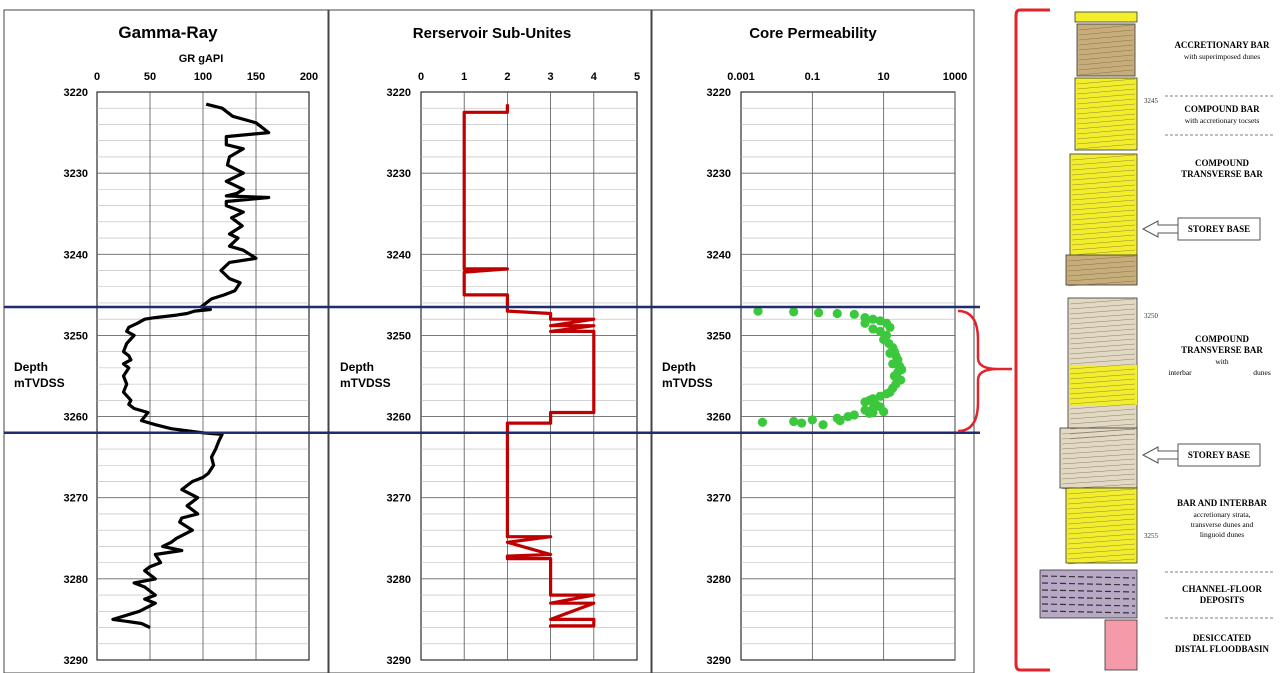 Image resolution: width=1280 pixels, height=673 pixels. Describe the element at coordinates (719, 418) in the screenshot. I see `p3-y-tick-label: 3260` at that location.